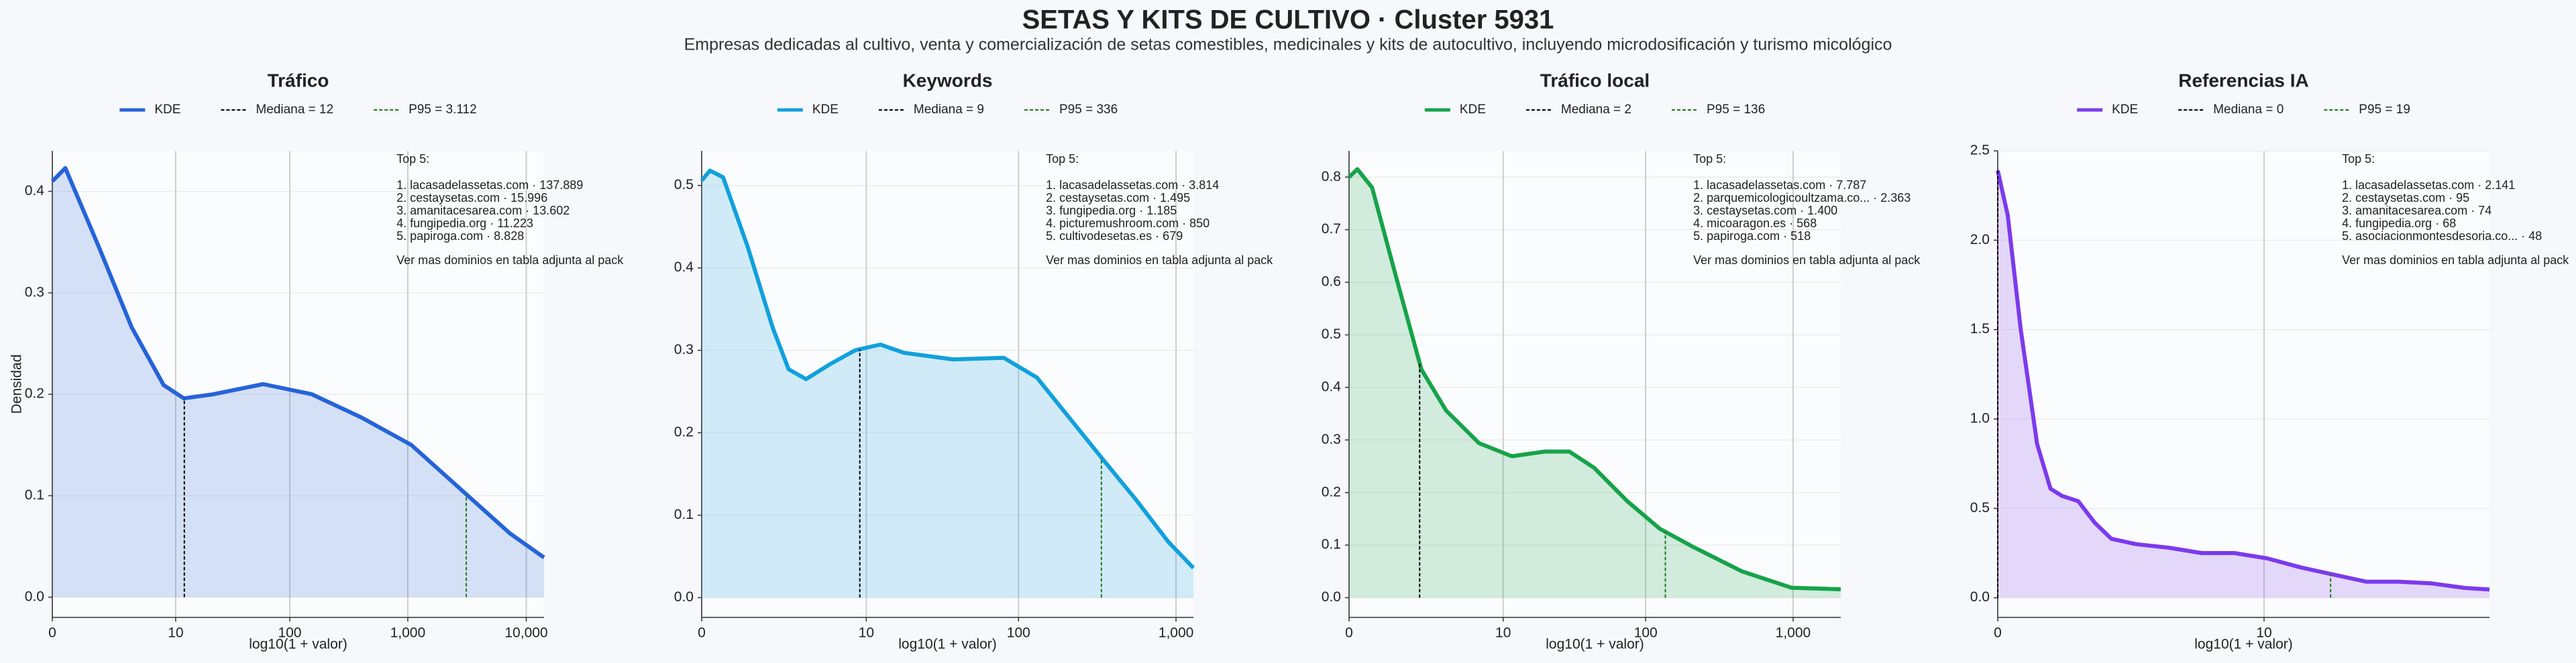 The width and height of the screenshot is (2576, 663). I want to click on y-axis-label: Densidad, so click(17, 384).